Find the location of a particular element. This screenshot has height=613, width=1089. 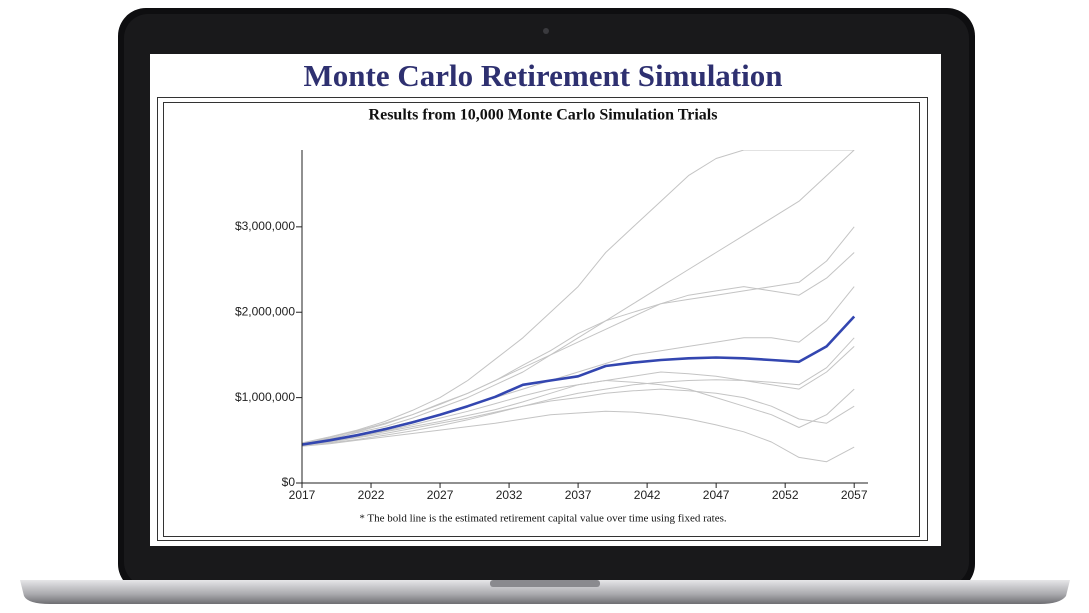

y-tick-label: $1,000,000 is located at coordinates (265, 397).